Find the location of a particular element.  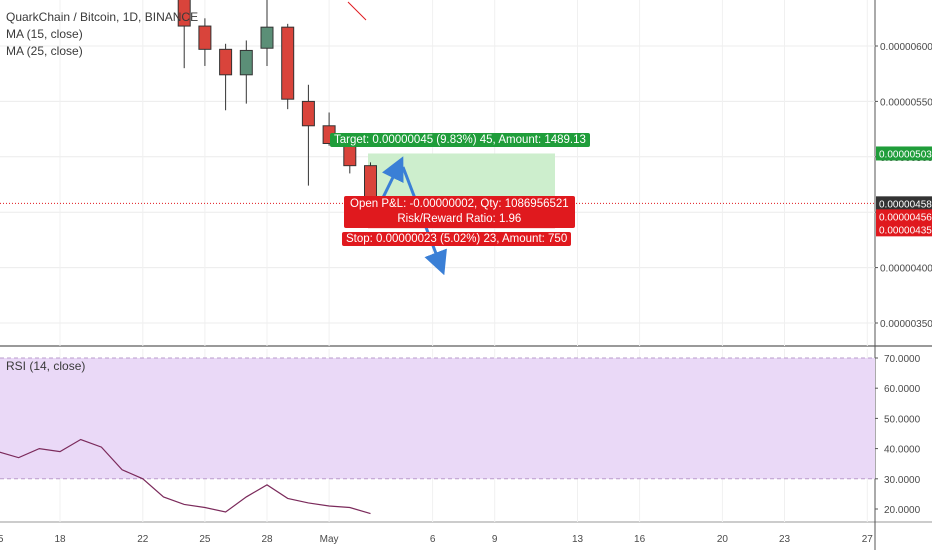

candles is located at coordinates (277, 105).